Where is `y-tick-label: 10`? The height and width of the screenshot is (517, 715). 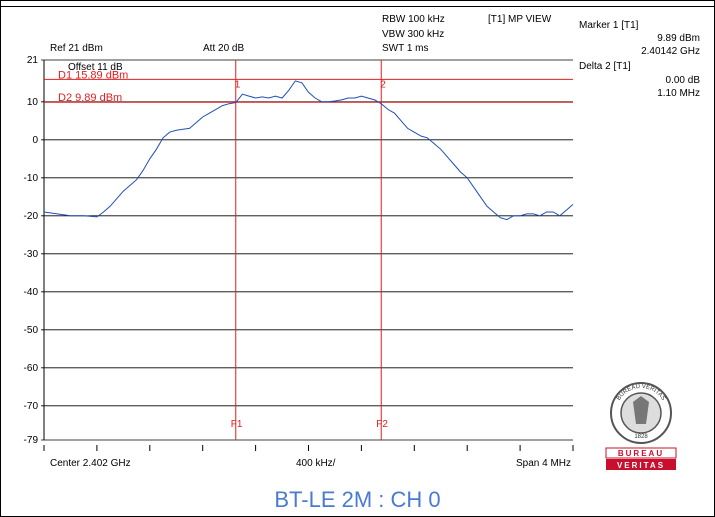 y-tick-label: 10 is located at coordinates (33, 102).